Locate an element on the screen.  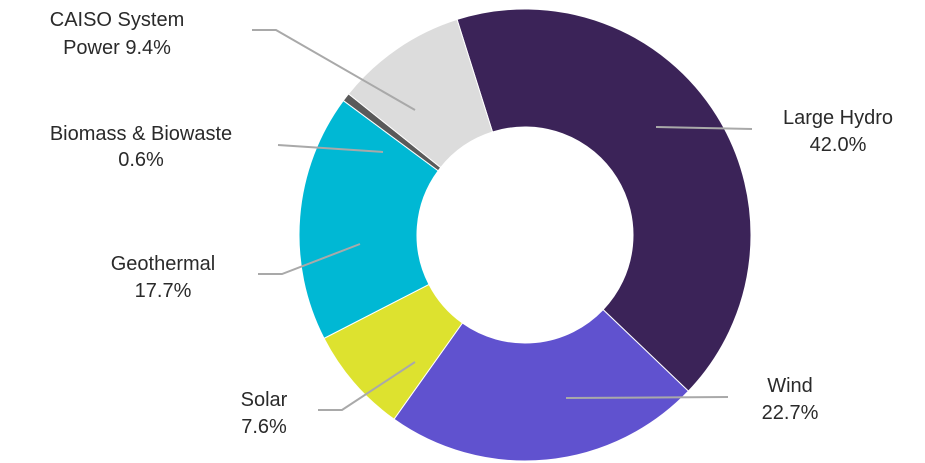
label-caiso-value: Power 9.4% is located at coordinates (117, 48).